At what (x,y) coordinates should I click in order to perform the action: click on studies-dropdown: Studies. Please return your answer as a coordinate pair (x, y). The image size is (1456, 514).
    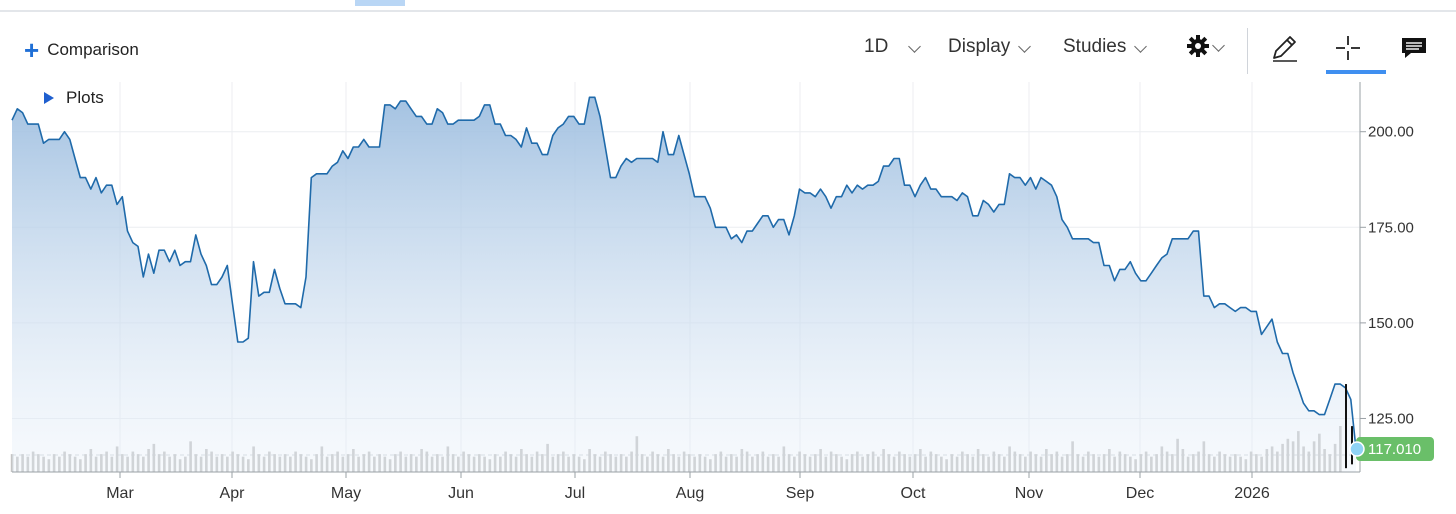
    Looking at the image, I should click on (1105, 47).